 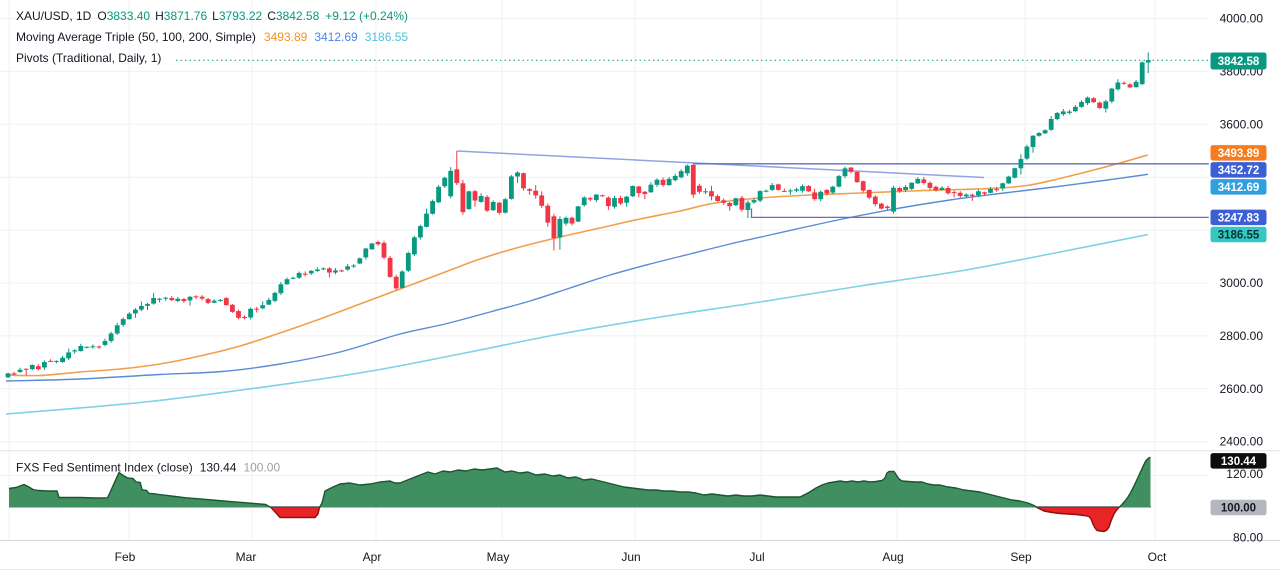 I want to click on svg-text: 120.00, so click(x=1244, y=474).